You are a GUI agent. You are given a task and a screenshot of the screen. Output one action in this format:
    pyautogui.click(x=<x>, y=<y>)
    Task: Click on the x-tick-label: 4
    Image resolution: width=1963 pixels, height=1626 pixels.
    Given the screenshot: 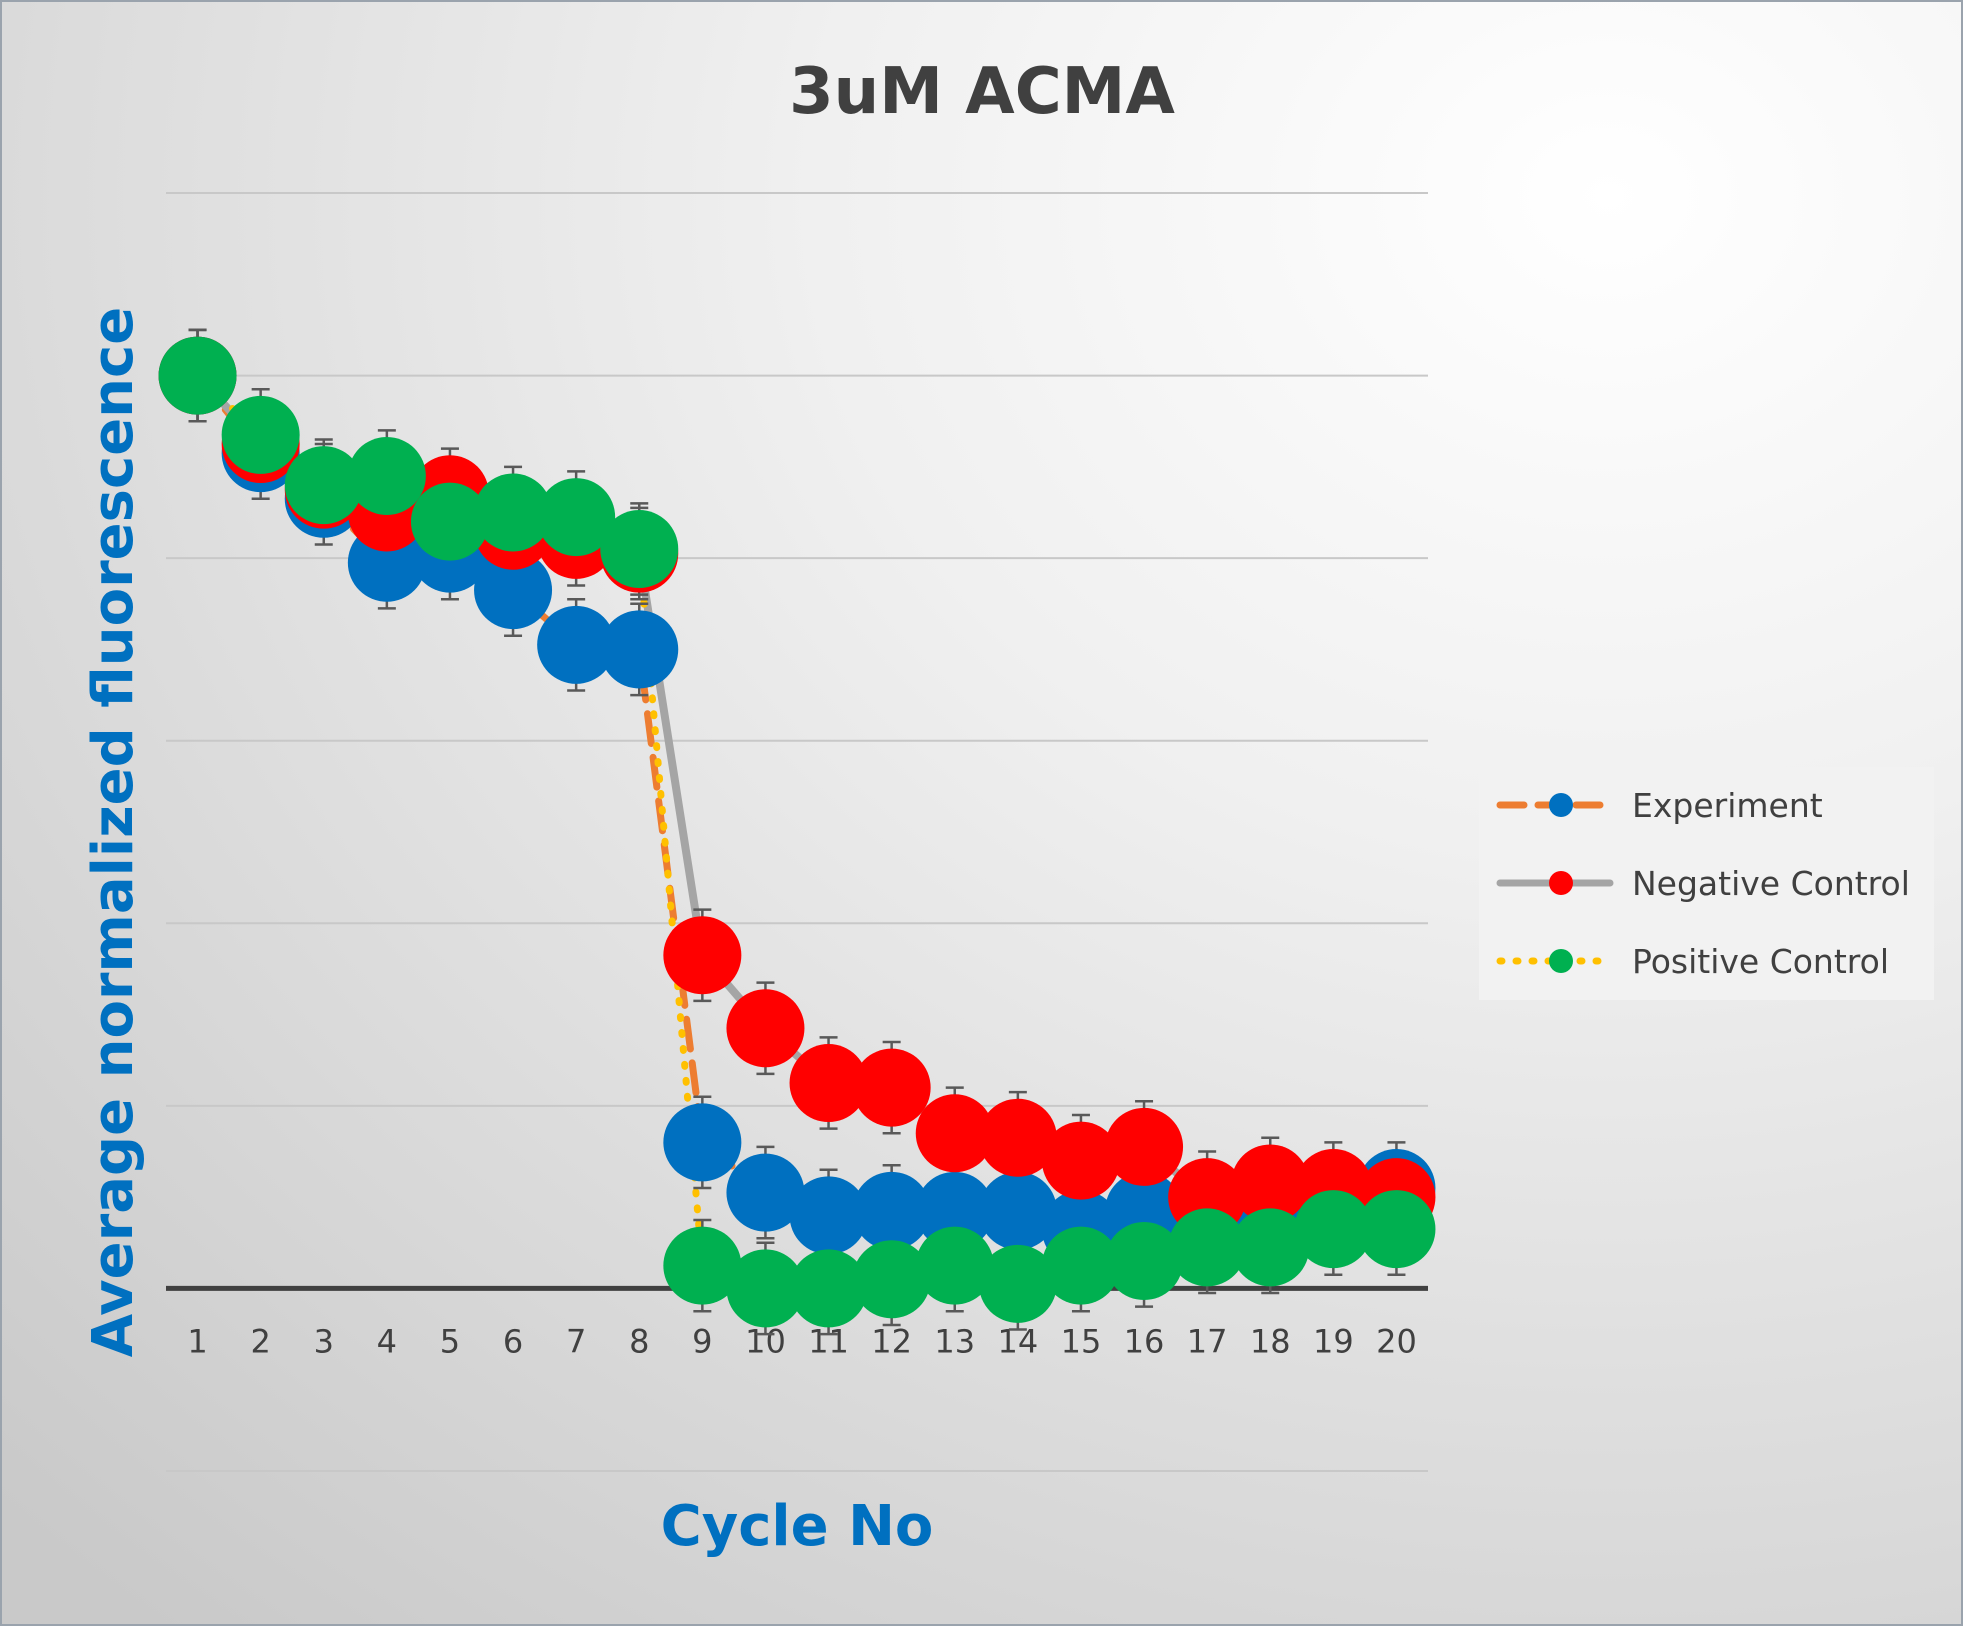 What is the action you would take?
    pyautogui.click(x=387, y=1341)
    